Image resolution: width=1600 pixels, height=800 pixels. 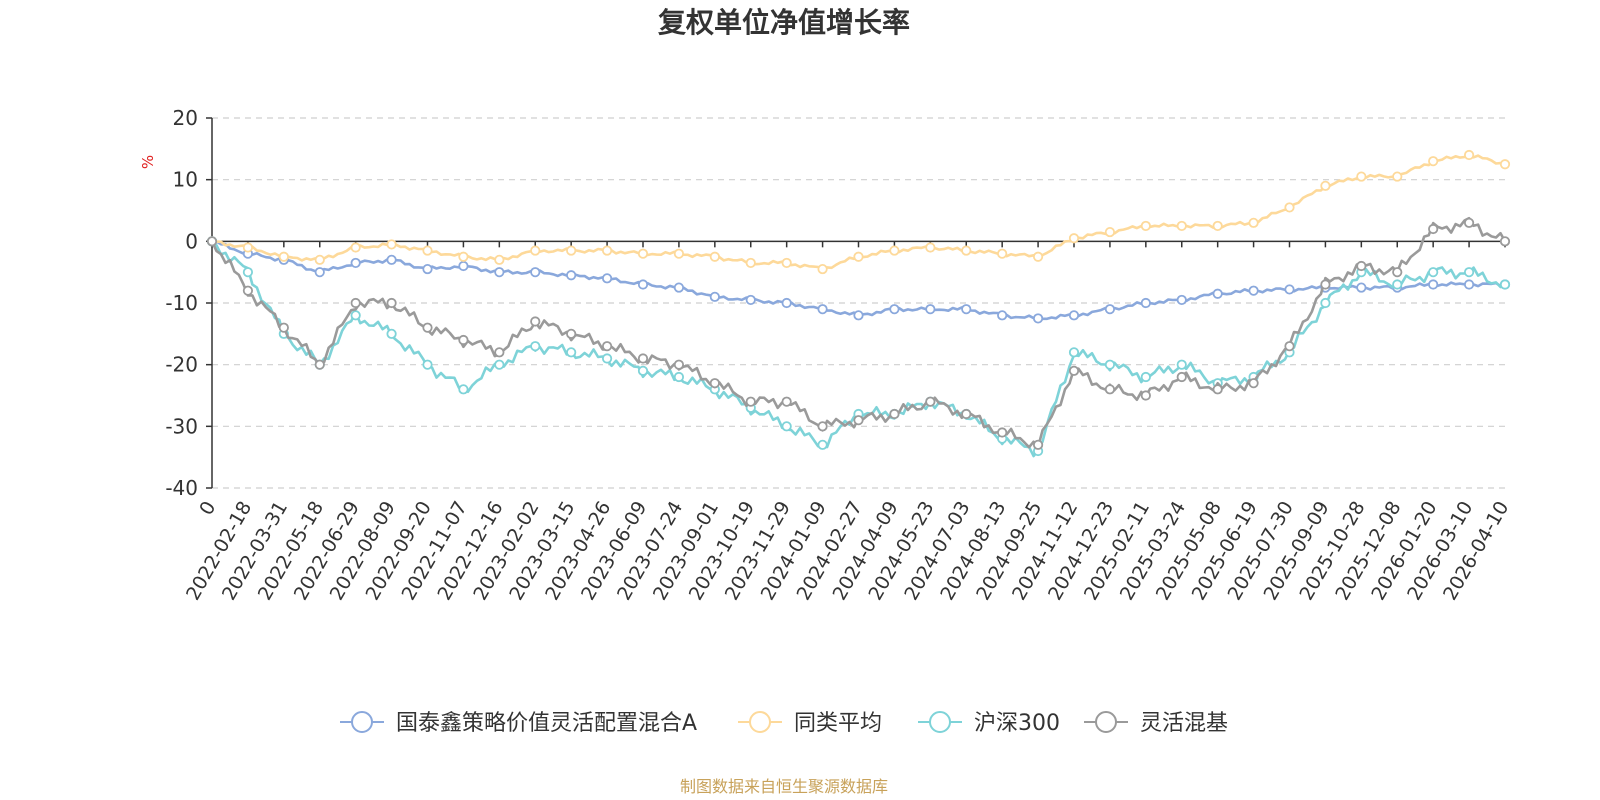 What do you see at coordinates (784, 22) in the screenshot?
I see `chart-title: 复权单位净值增长率` at bounding box center [784, 22].